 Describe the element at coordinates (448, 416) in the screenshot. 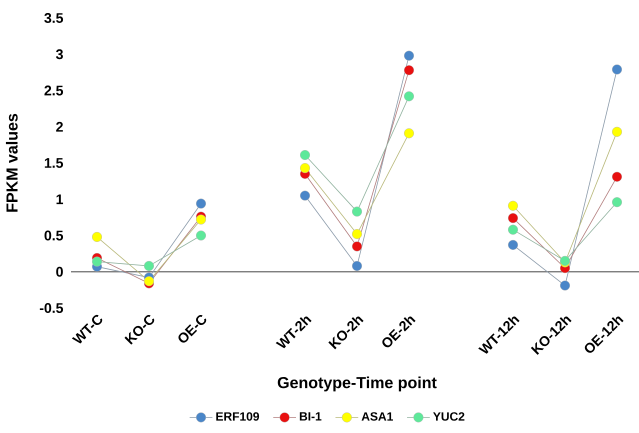

I see `legend-label: YUC2` at that location.